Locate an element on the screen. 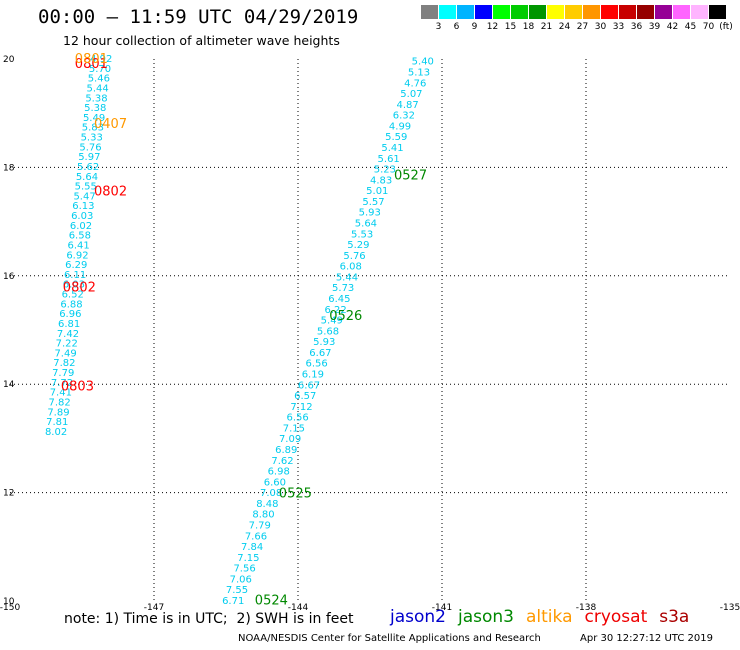 The height and width of the screenshot is (650, 740). wave-height-label: 4.83 is located at coordinates (381, 180).